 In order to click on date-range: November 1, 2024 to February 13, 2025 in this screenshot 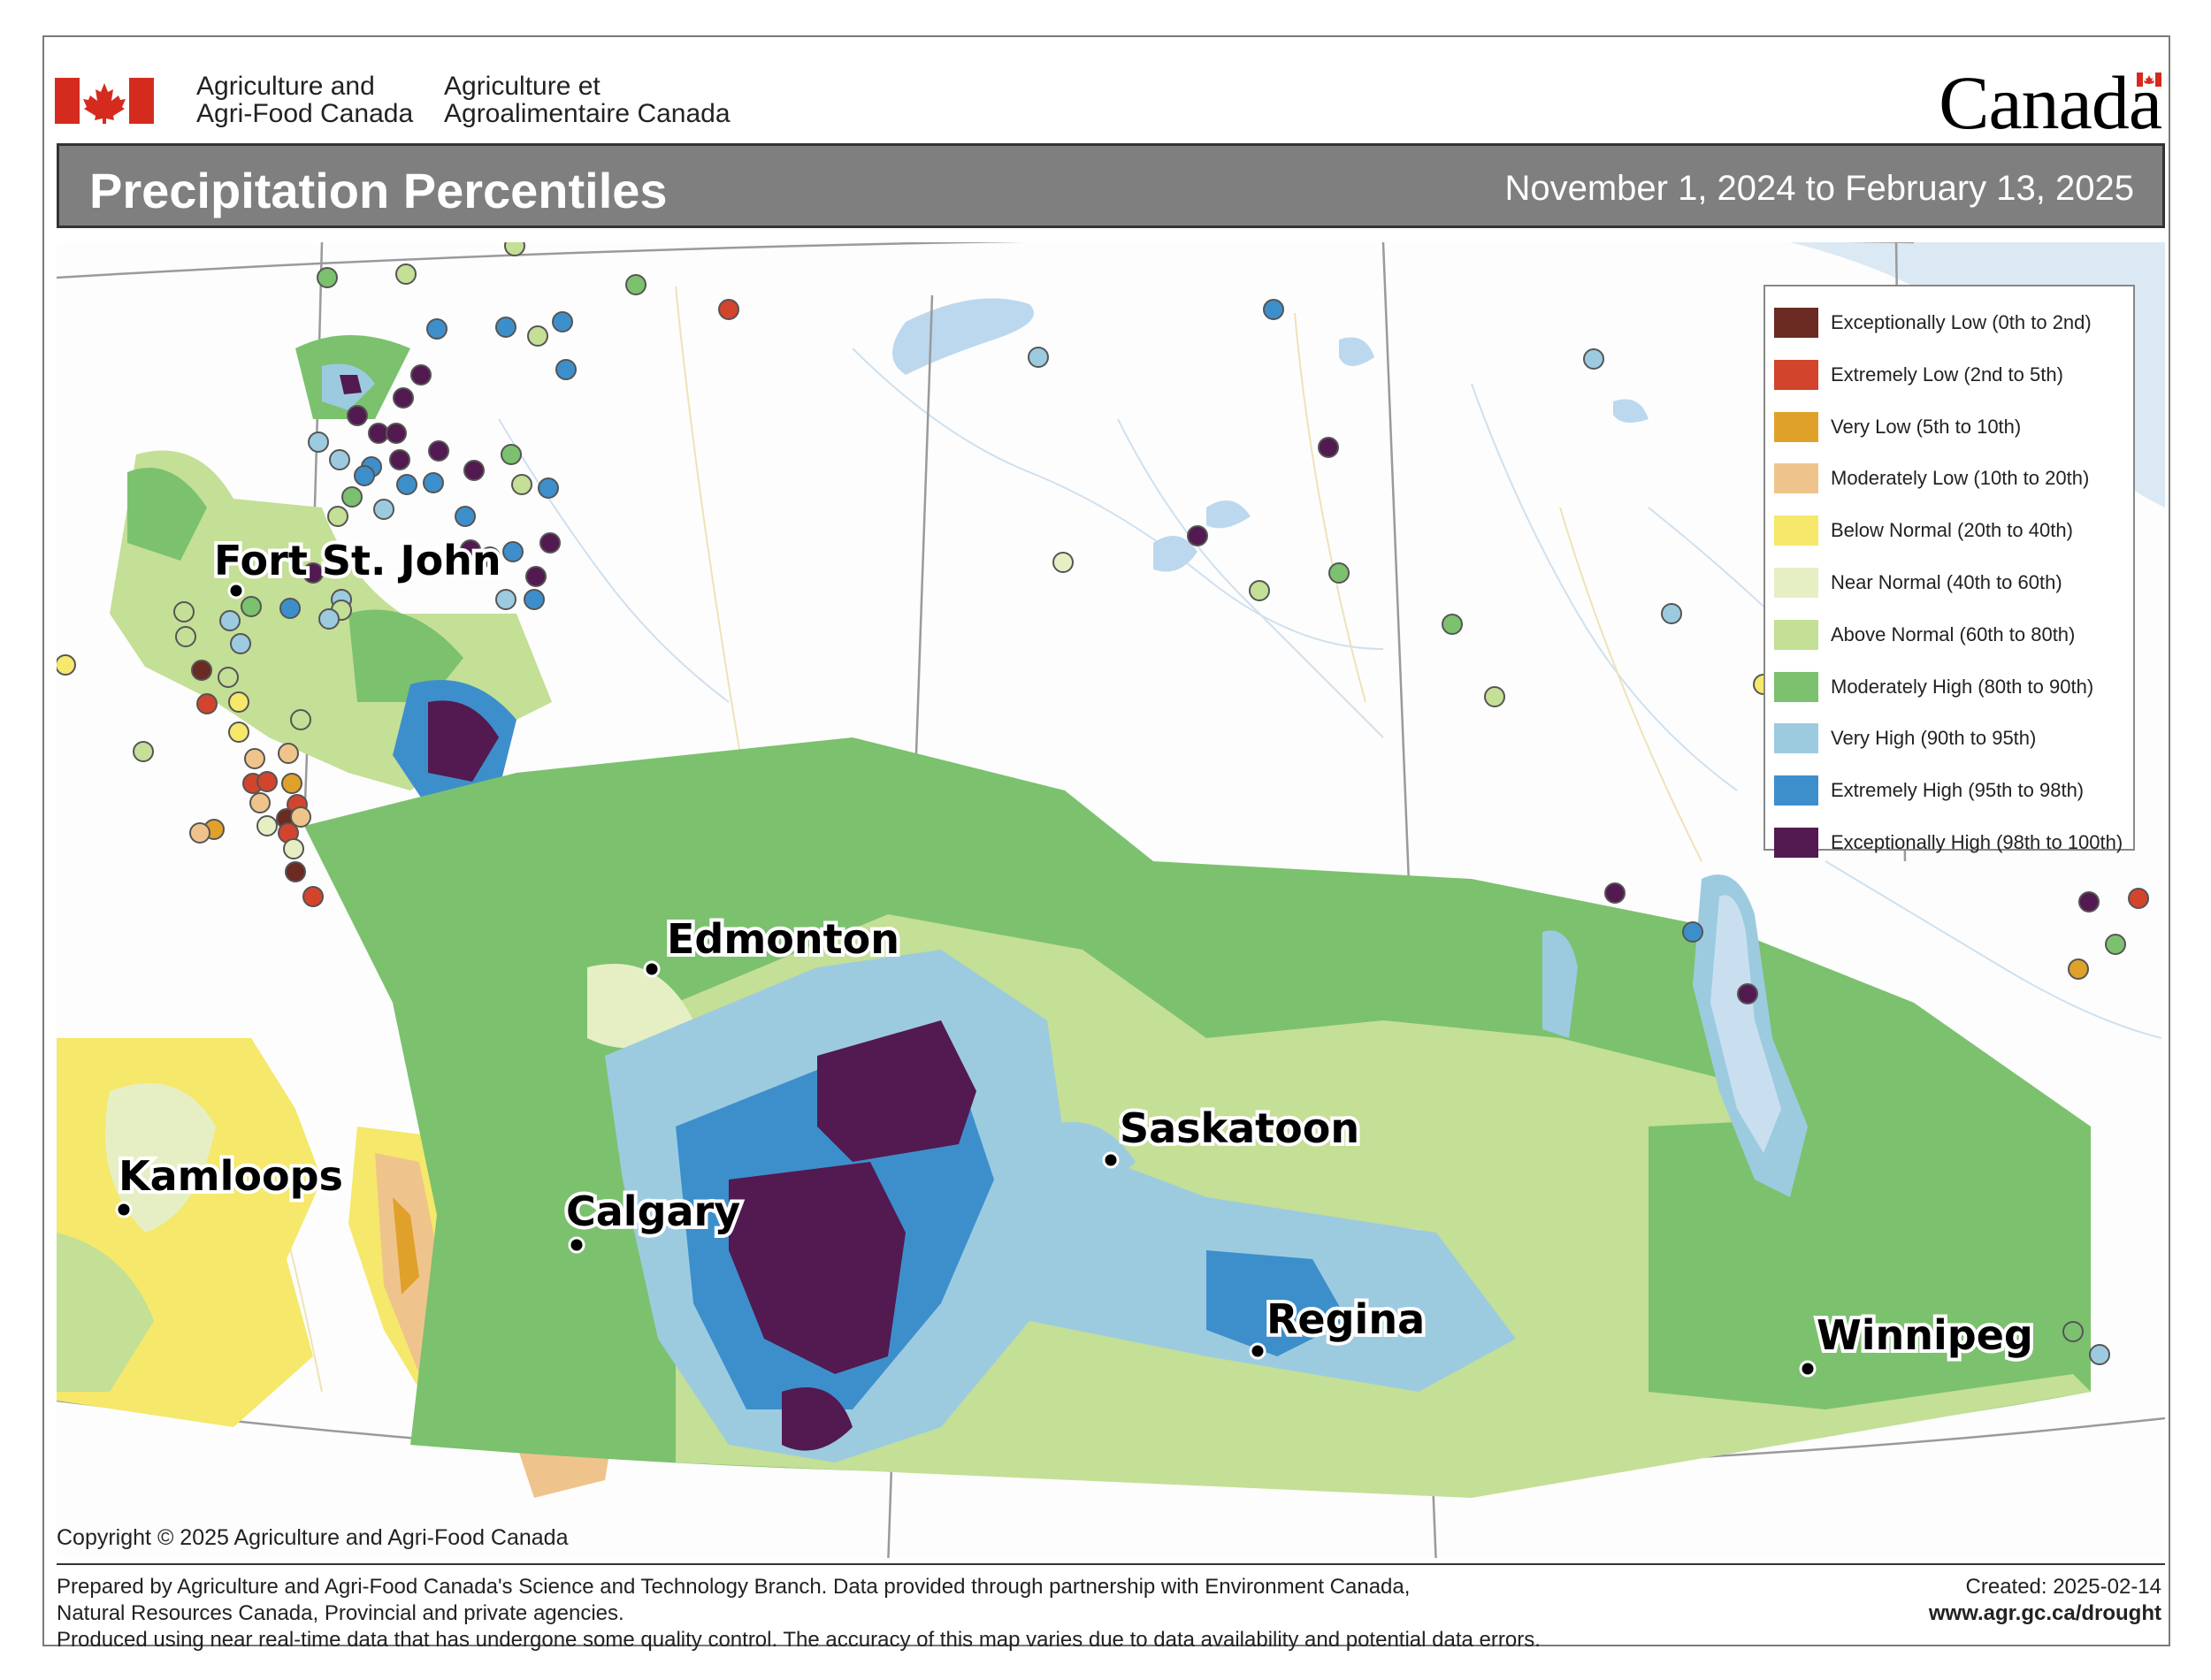, I will do `click(1819, 188)`.